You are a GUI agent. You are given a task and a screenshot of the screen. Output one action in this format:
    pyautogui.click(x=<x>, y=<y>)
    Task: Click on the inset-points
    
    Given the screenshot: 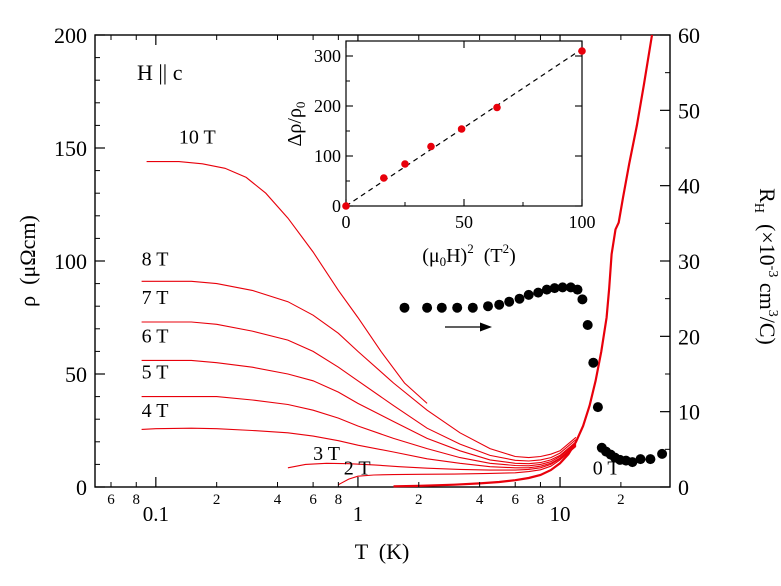 What is the action you would take?
    pyautogui.click(x=464, y=128)
    